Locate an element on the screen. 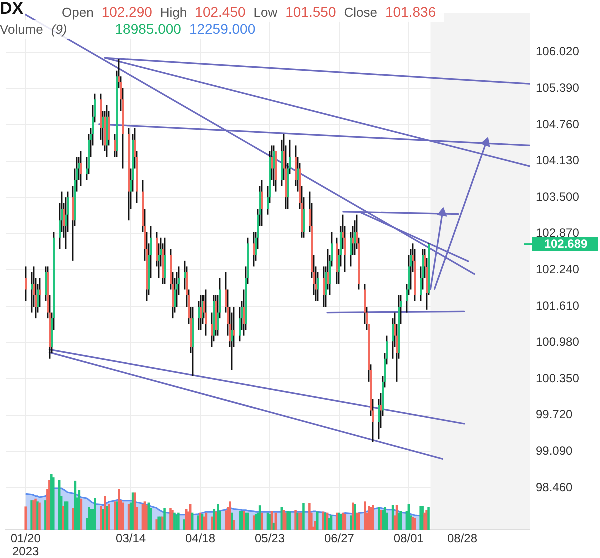 The width and height of the screenshot is (600, 558). y-tick-label: 100.980 is located at coordinates (558, 342).